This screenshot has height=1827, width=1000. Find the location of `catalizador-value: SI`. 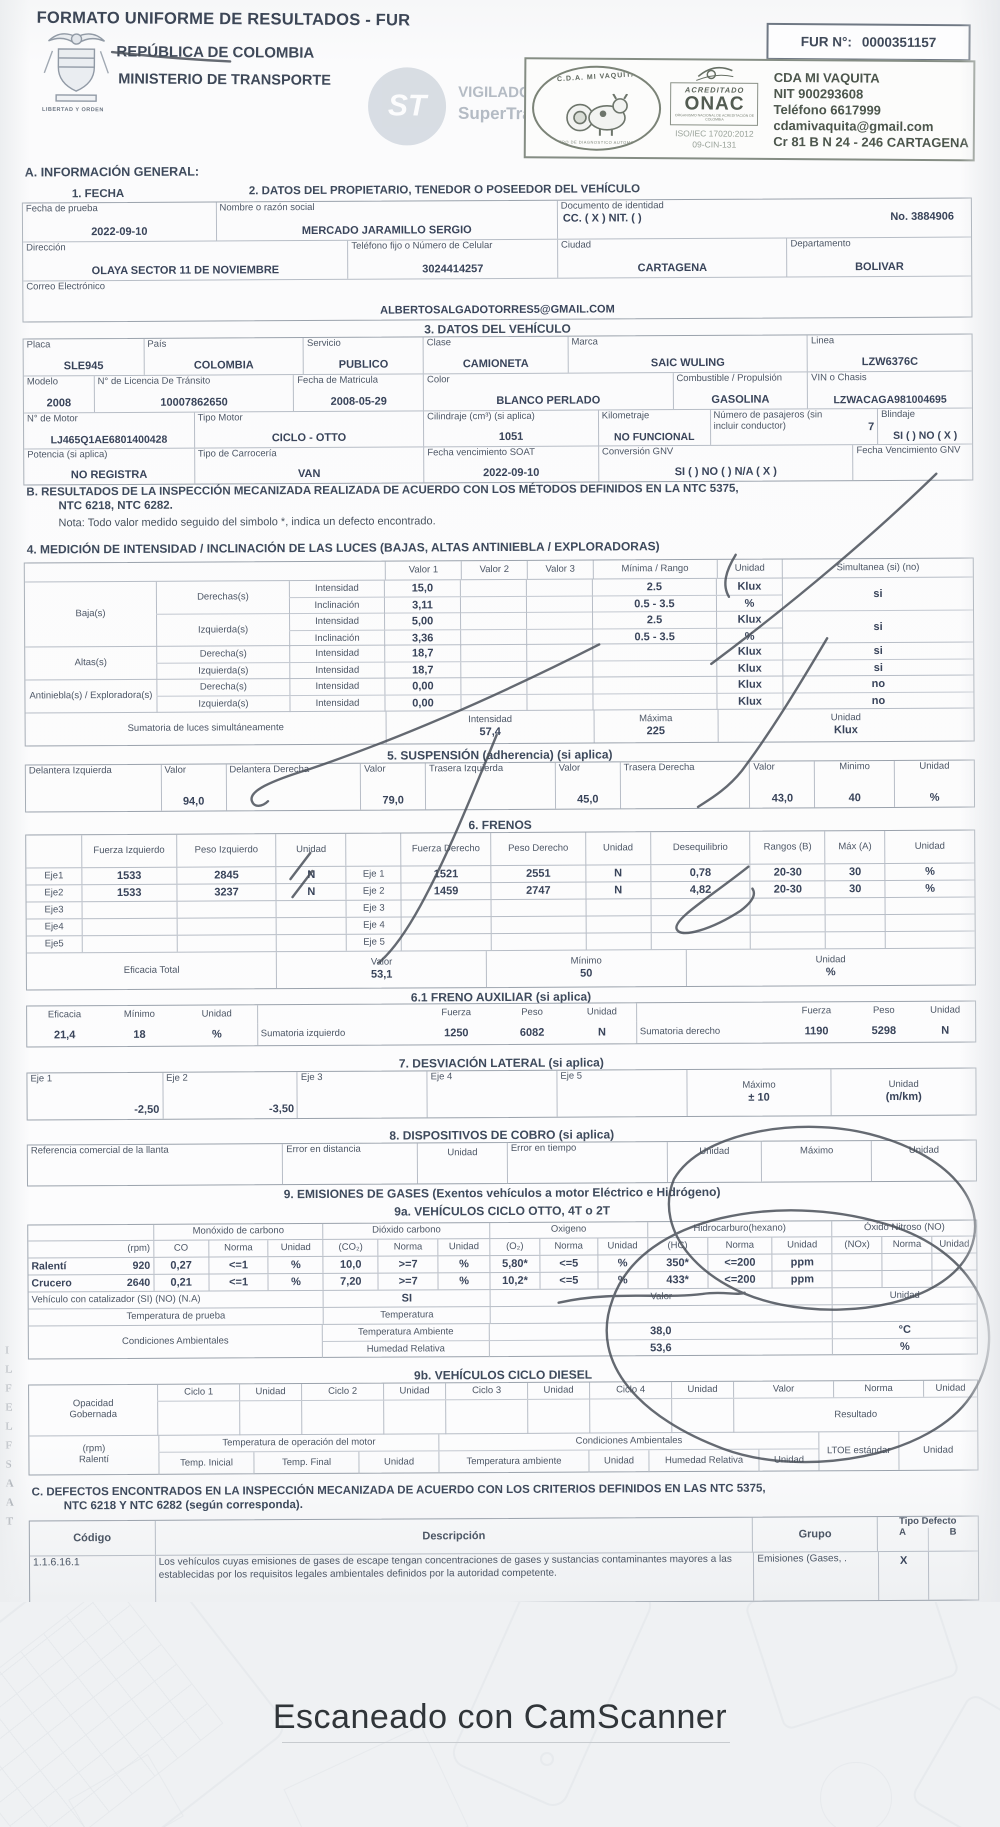

catalizador-value: SI is located at coordinates (407, 1298).